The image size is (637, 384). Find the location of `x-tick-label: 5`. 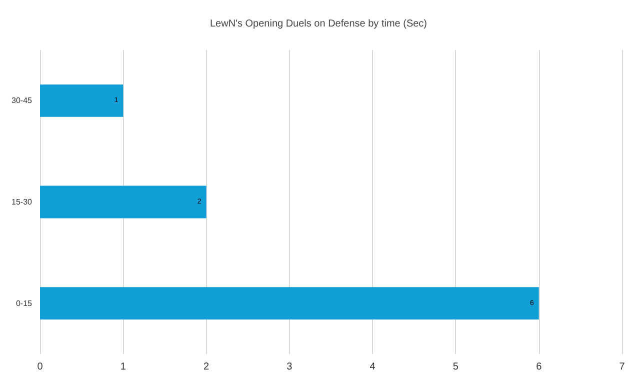

x-tick-label: 5 is located at coordinates (455, 367).